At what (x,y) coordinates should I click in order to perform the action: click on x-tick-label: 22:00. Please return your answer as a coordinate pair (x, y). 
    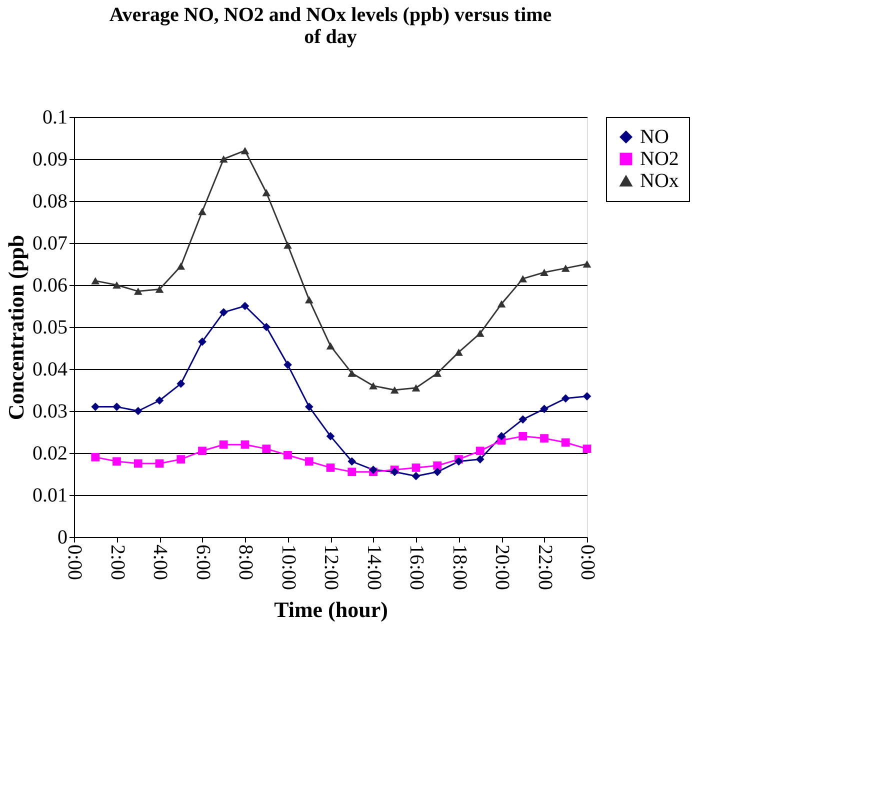
    Looking at the image, I should click on (545, 567).